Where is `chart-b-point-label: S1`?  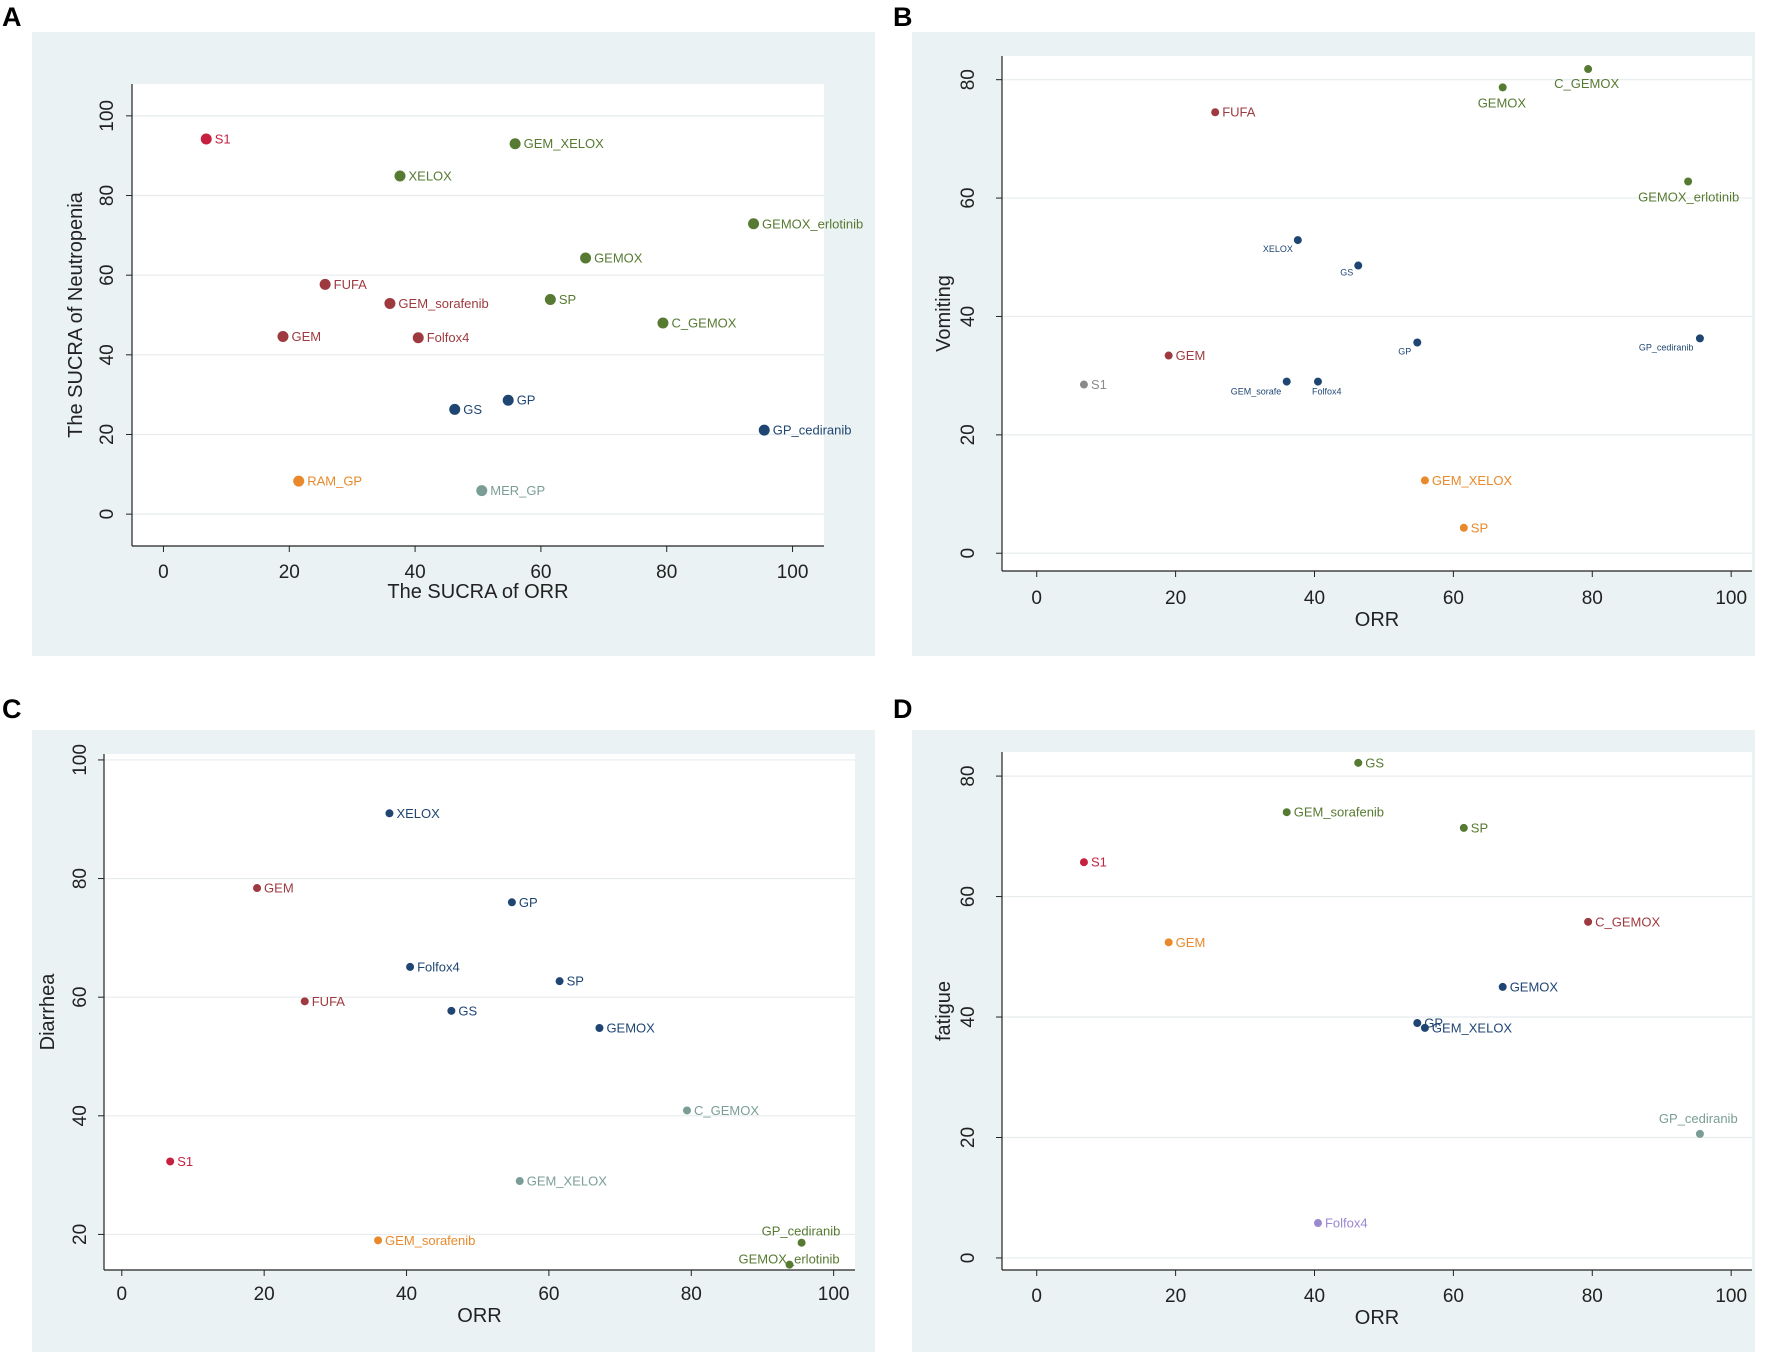
chart-b-point-label: S1 is located at coordinates (1099, 384).